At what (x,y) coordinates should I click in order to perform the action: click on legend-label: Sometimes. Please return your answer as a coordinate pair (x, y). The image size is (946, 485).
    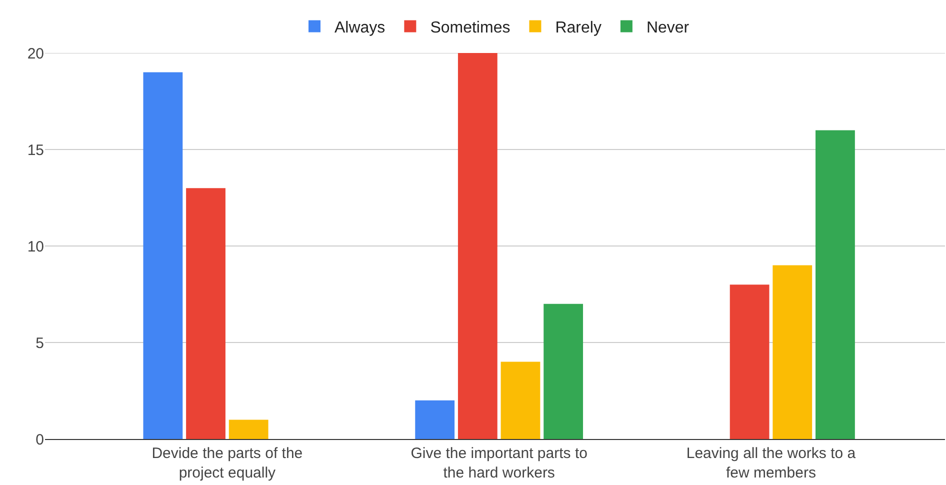
    Looking at the image, I should click on (470, 27).